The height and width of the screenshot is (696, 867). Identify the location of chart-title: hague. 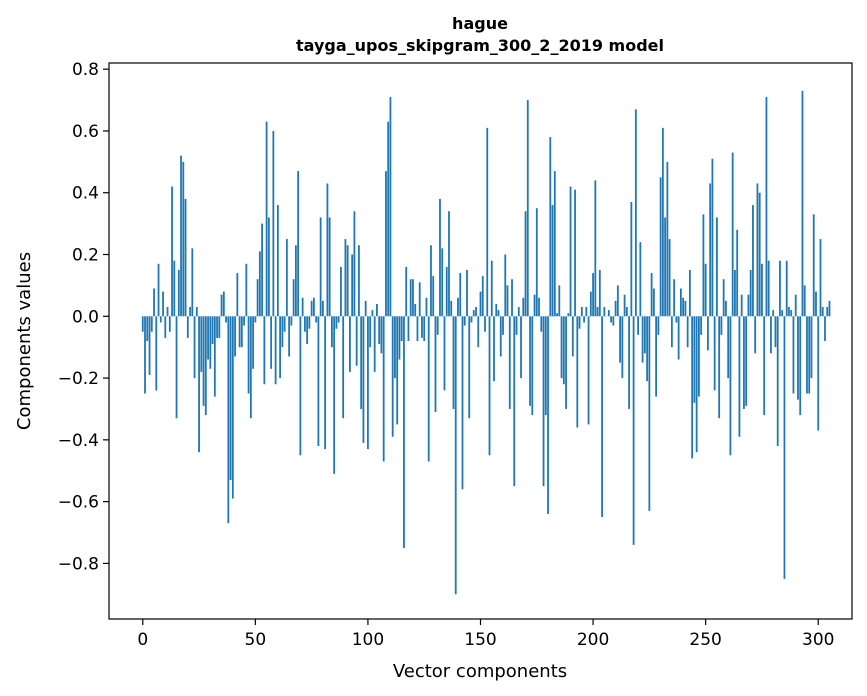
(480, 23).